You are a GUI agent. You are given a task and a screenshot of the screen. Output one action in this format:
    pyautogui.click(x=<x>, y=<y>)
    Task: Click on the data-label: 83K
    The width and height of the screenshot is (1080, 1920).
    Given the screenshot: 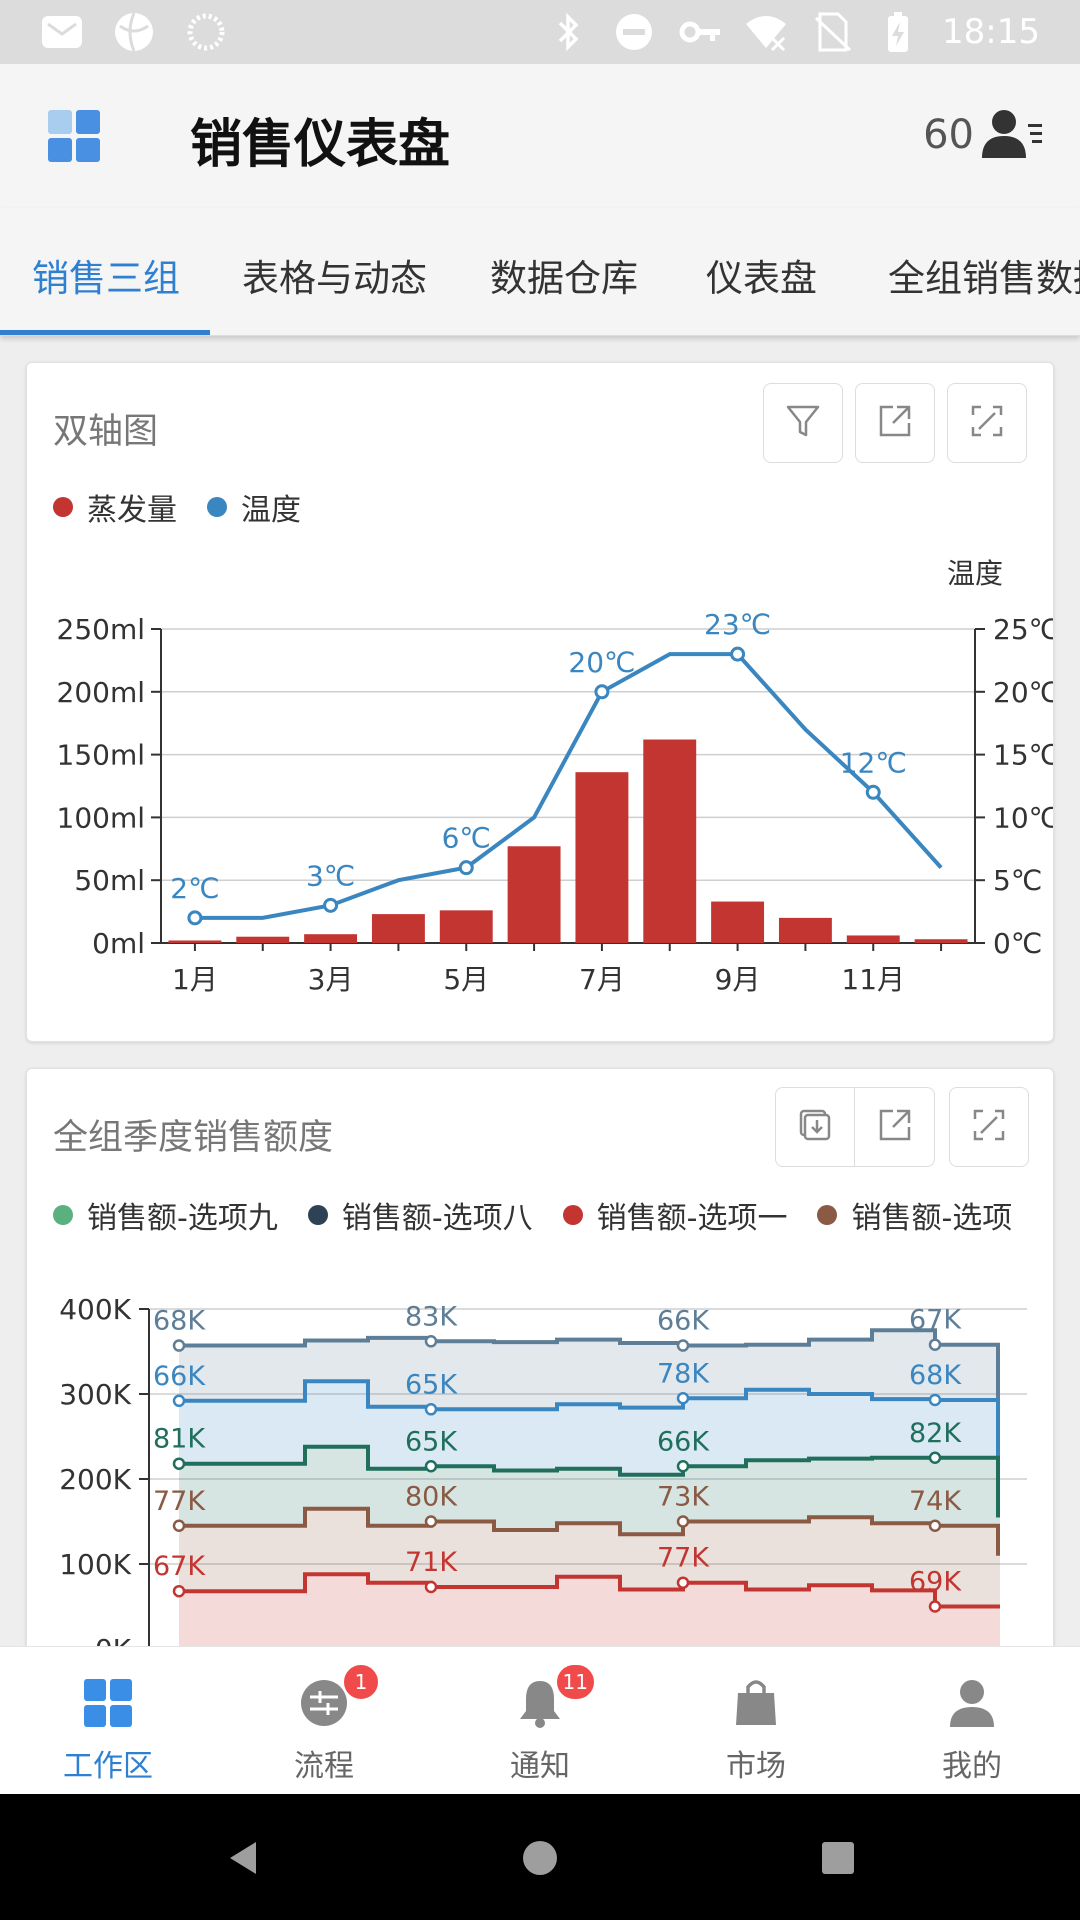 What is the action you would take?
    pyautogui.click(x=431, y=1316)
    